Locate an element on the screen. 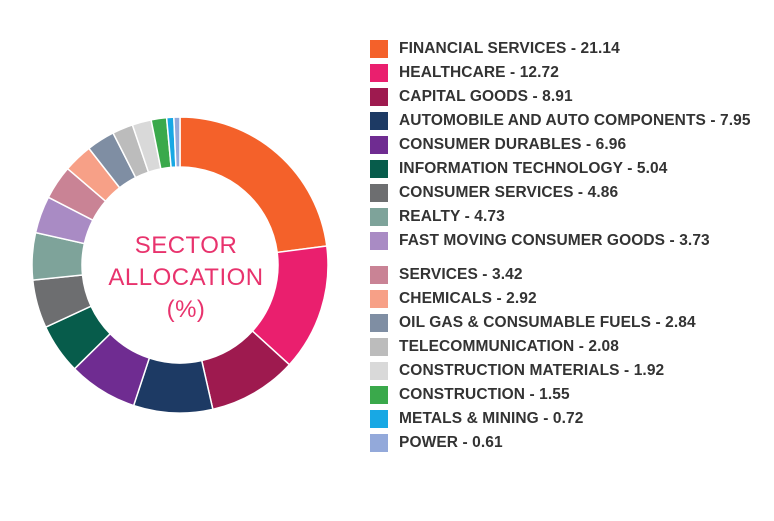 Image resolution: width=774 pixels, height=521 pixels. legend-label: INFORMATION TECHNOLOGY - 5.04 is located at coordinates (533, 168).